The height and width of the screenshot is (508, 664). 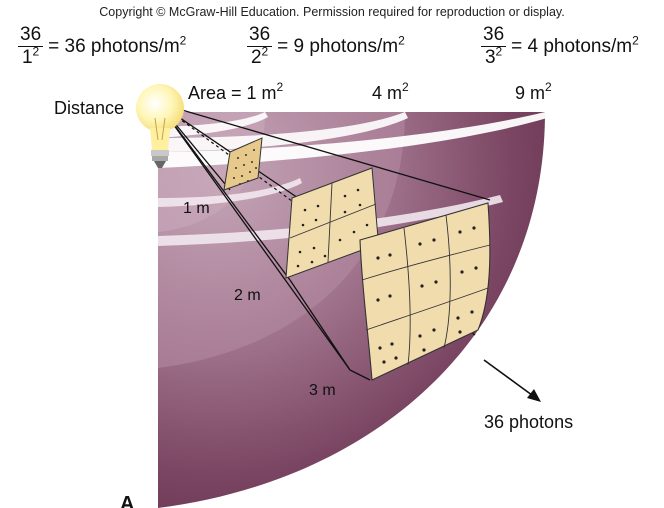 I want to click on area-9-label: 9 m2, so click(x=533, y=91).